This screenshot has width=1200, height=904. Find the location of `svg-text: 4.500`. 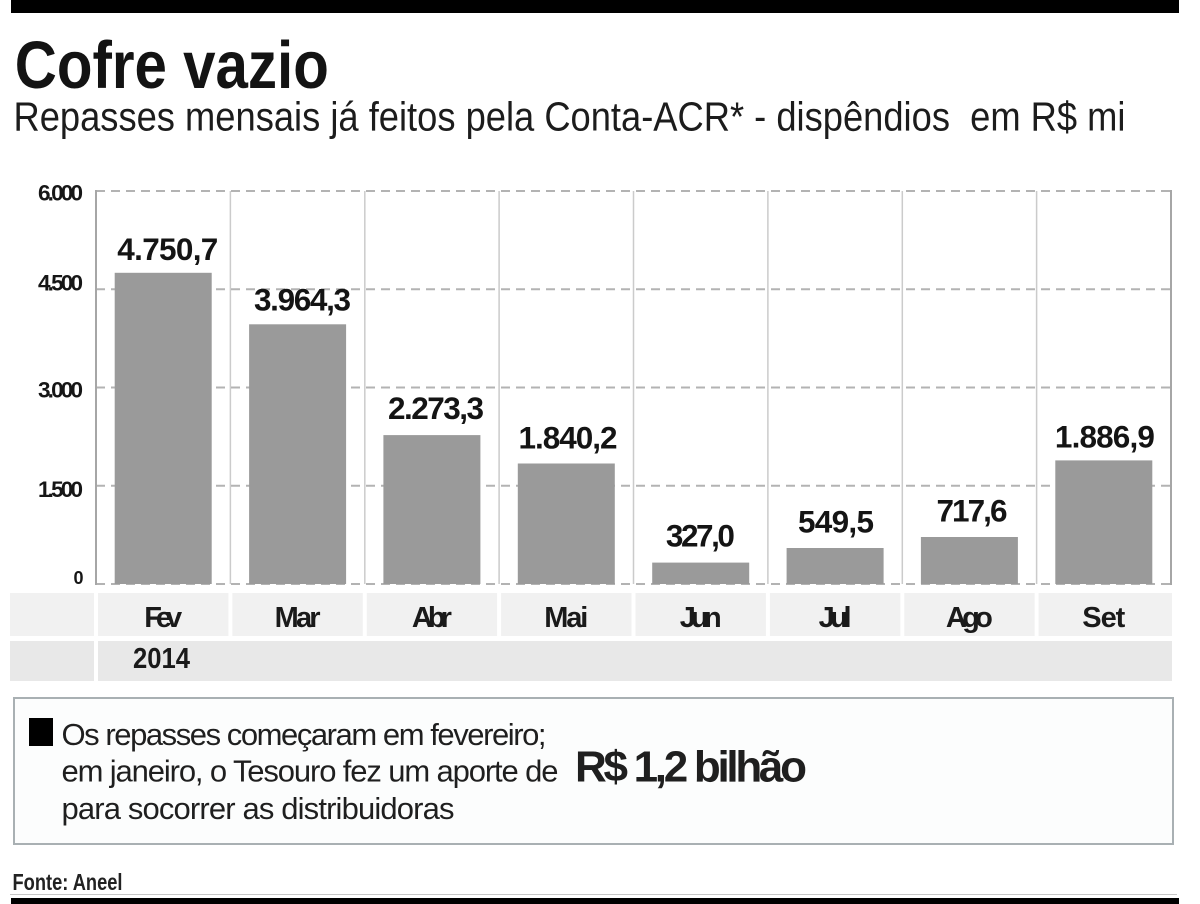

svg-text: 4.500 is located at coordinates (60, 283).